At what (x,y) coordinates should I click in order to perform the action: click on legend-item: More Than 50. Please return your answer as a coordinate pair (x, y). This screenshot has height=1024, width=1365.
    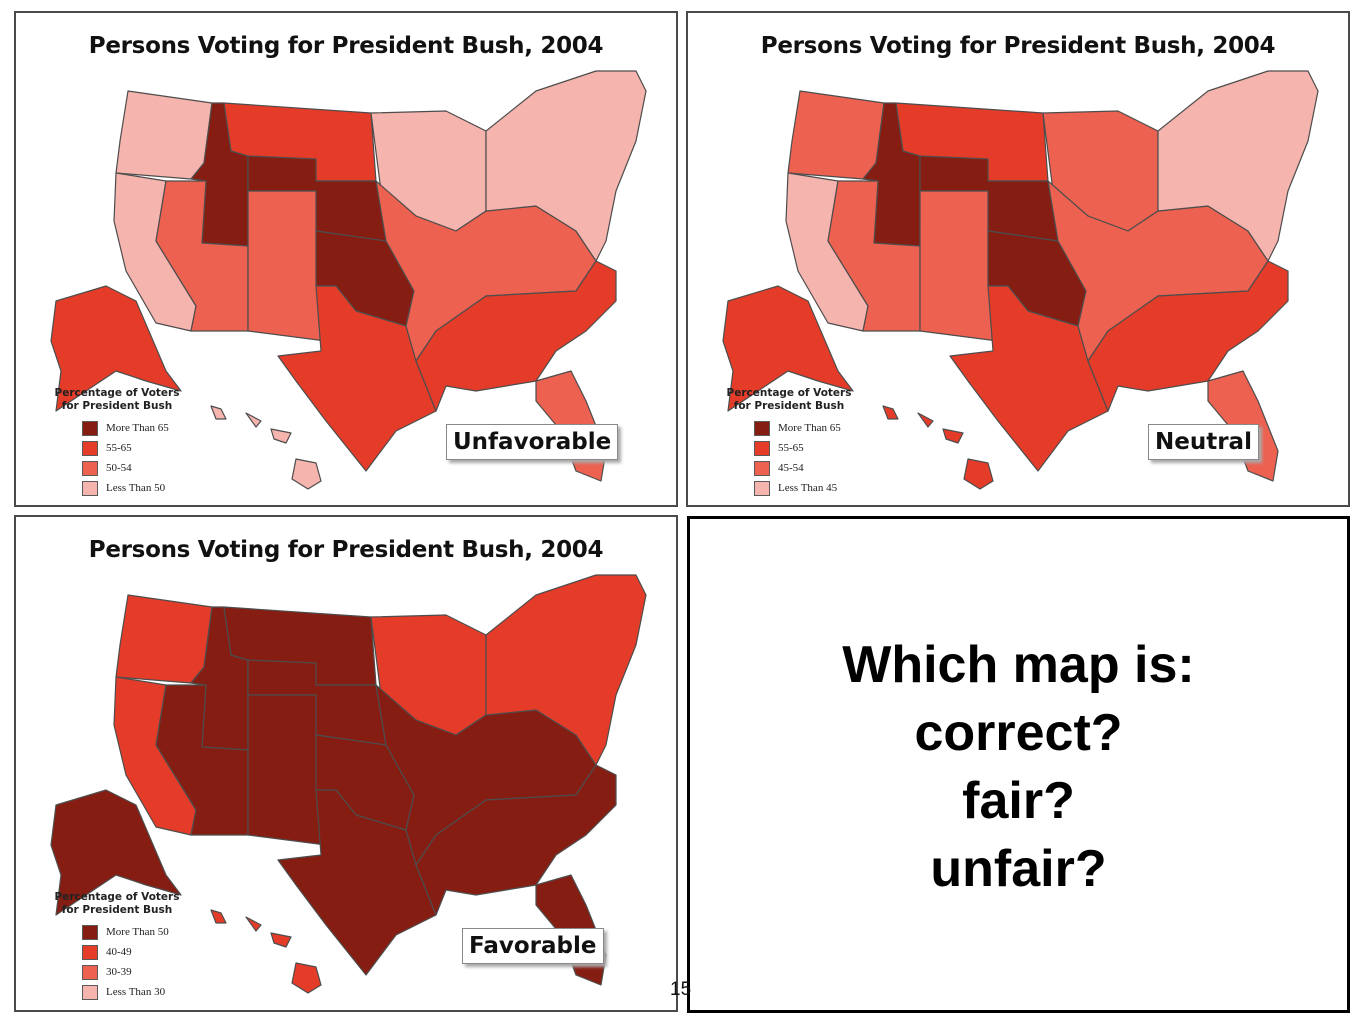
    Looking at the image, I should click on (122, 933).